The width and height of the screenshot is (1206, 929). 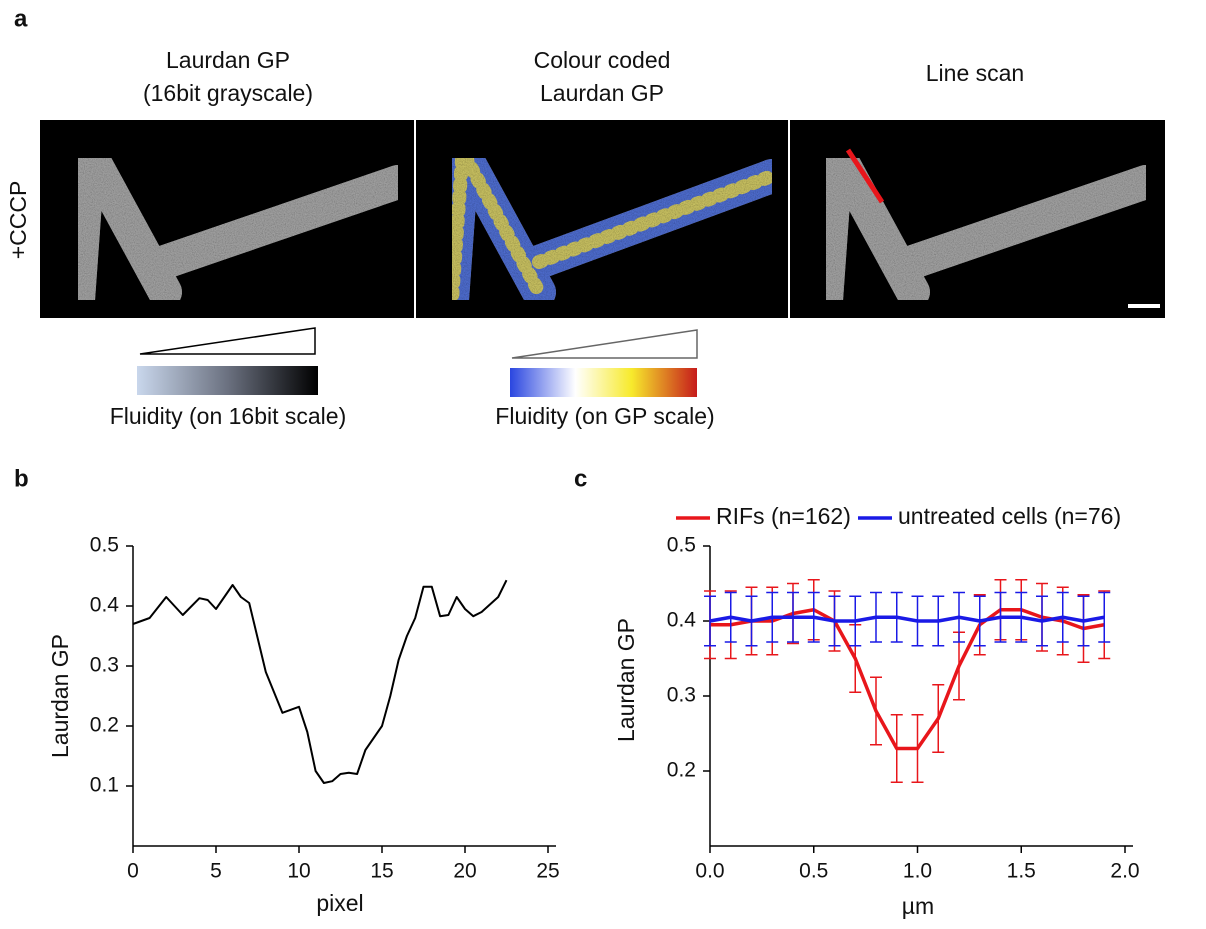 I want to click on row-label: +CCCP, so click(x=18, y=220).